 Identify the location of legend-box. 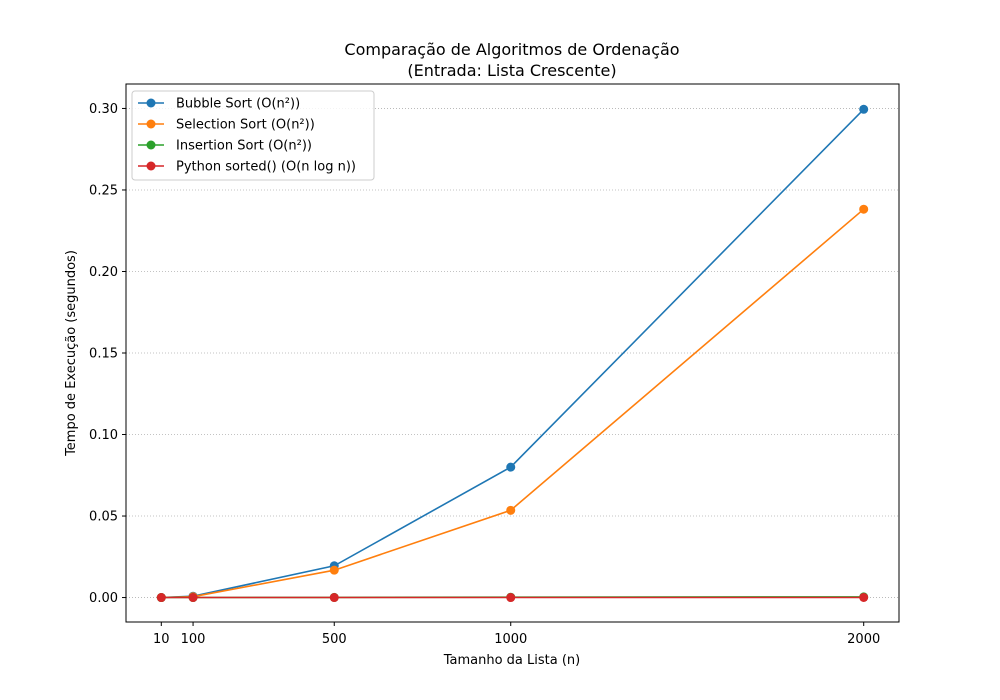
(253, 135).